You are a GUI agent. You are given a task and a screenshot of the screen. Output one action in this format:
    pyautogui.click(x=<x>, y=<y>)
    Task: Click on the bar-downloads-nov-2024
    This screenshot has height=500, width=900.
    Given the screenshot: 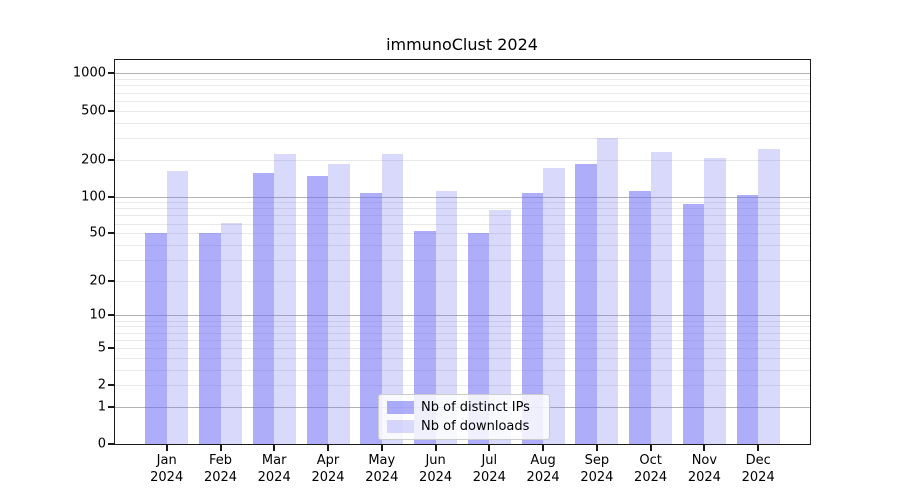 What is the action you would take?
    pyautogui.click(x=715, y=300)
    